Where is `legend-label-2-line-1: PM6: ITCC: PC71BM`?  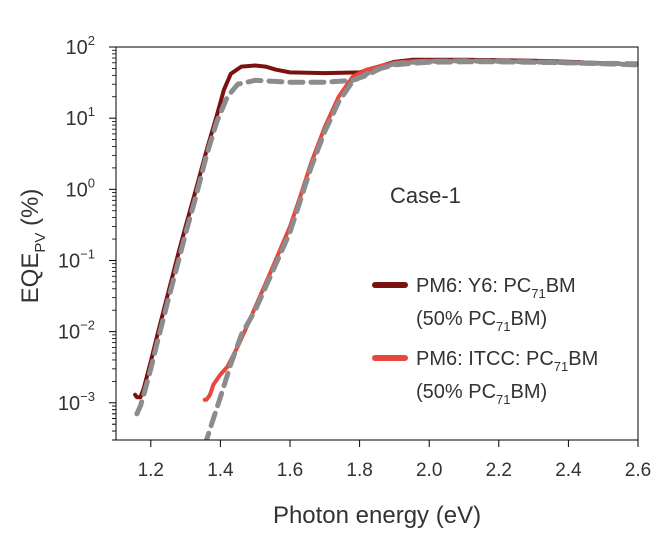
legend-label-2-line-1: PM6: ITCC: PC71BM is located at coordinates (507, 361).